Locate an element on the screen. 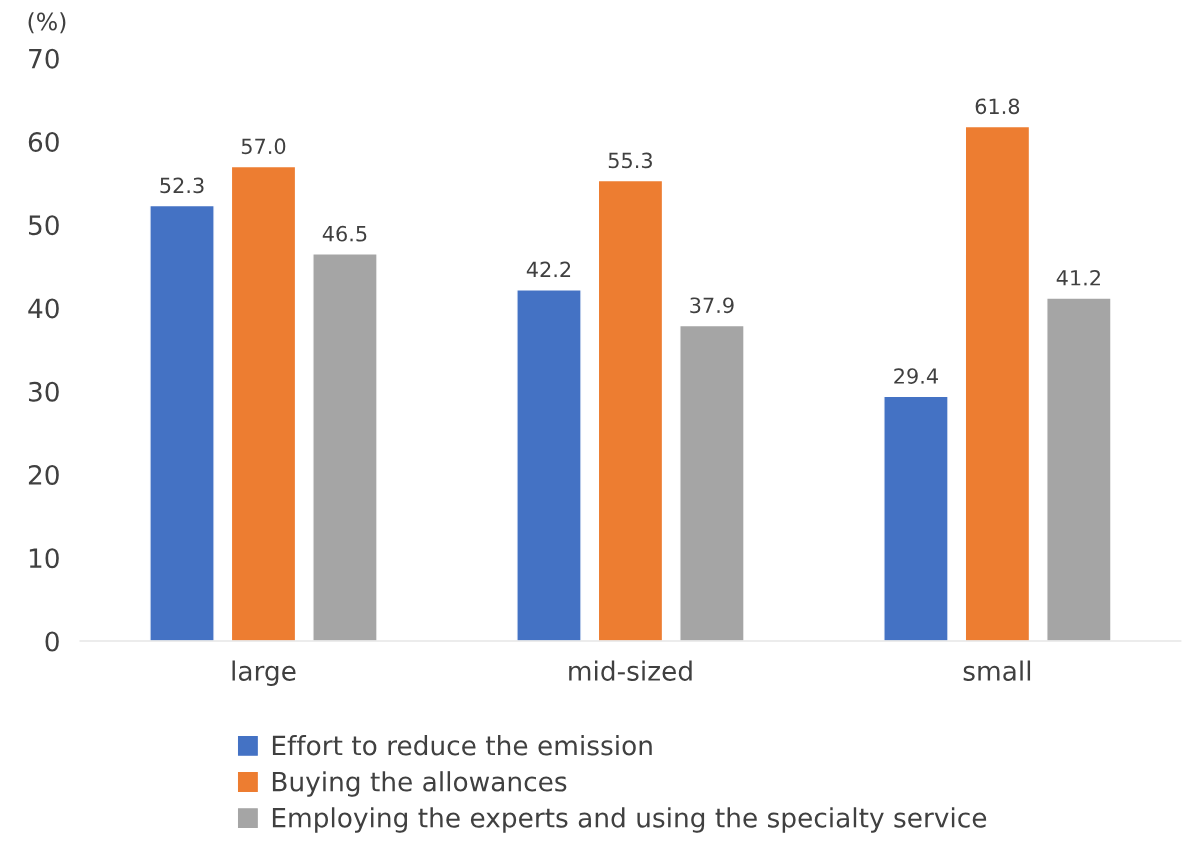 The image size is (1194, 857). x-tick-label: large is located at coordinates (264, 673).